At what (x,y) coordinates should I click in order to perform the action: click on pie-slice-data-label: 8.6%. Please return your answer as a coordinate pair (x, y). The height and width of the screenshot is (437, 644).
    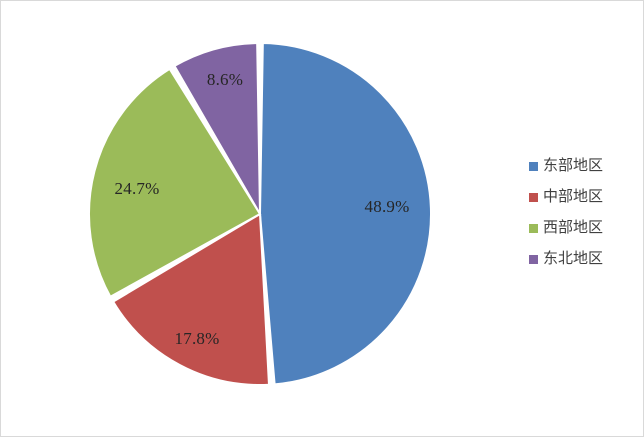
    Looking at the image, I should click on (225, 79).